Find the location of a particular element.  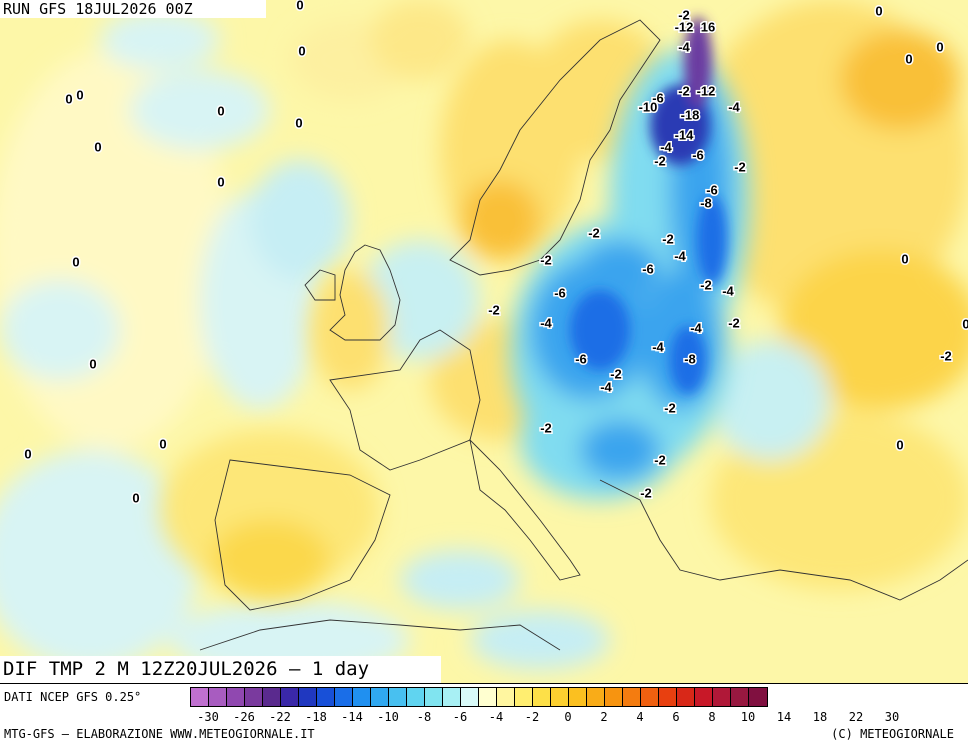

scale-tick-label: -2 is located at coordinates (532, 717).